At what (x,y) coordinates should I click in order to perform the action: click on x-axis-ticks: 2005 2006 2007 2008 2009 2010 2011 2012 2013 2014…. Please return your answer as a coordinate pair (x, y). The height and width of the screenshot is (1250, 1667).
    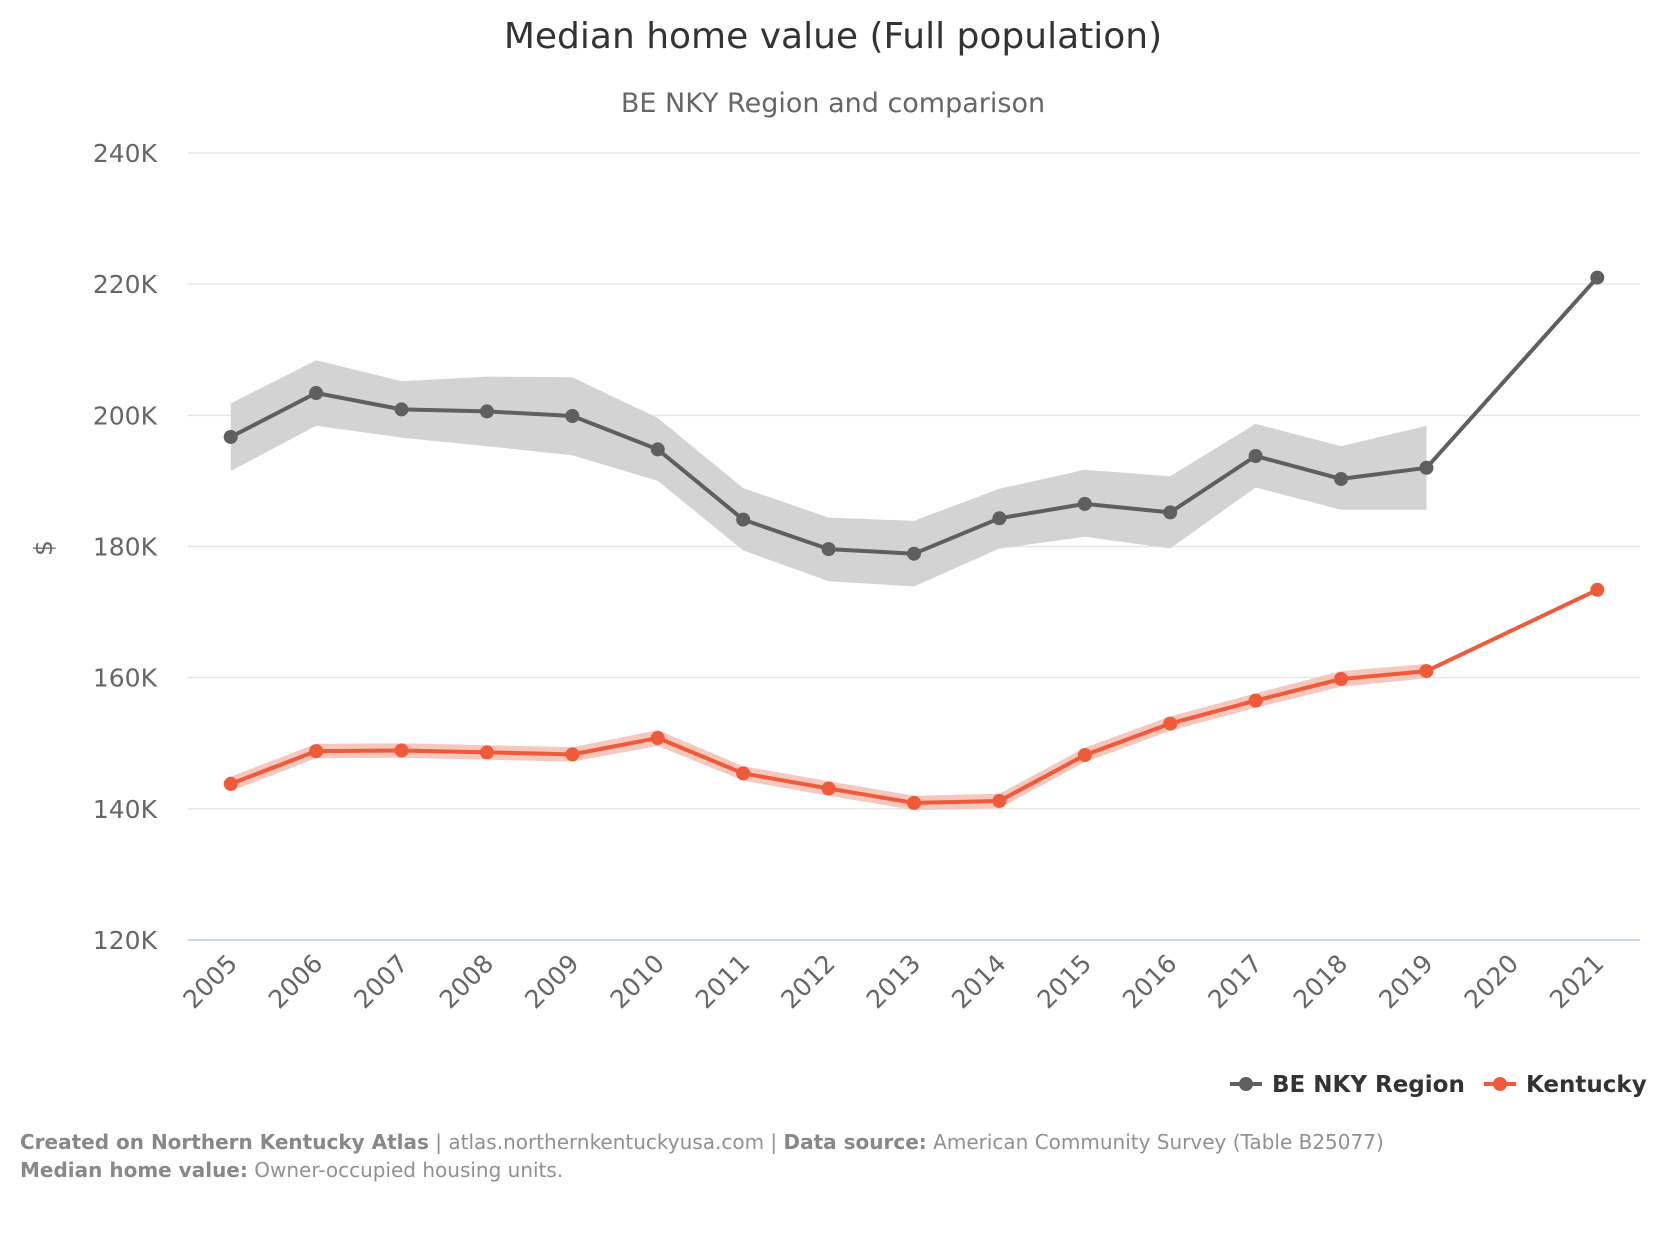
    Looking at the image, I should click on (893, 981).